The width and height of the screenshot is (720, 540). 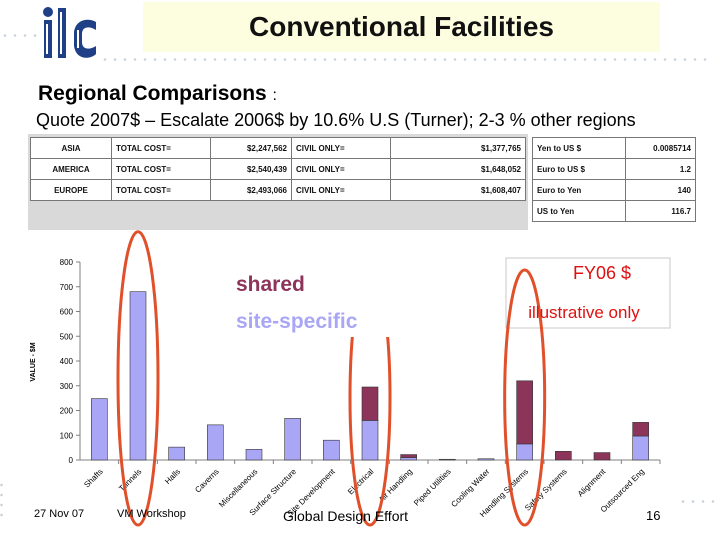 I want to click on fy-note-label: illustrative only, so click(x=584, y=312).